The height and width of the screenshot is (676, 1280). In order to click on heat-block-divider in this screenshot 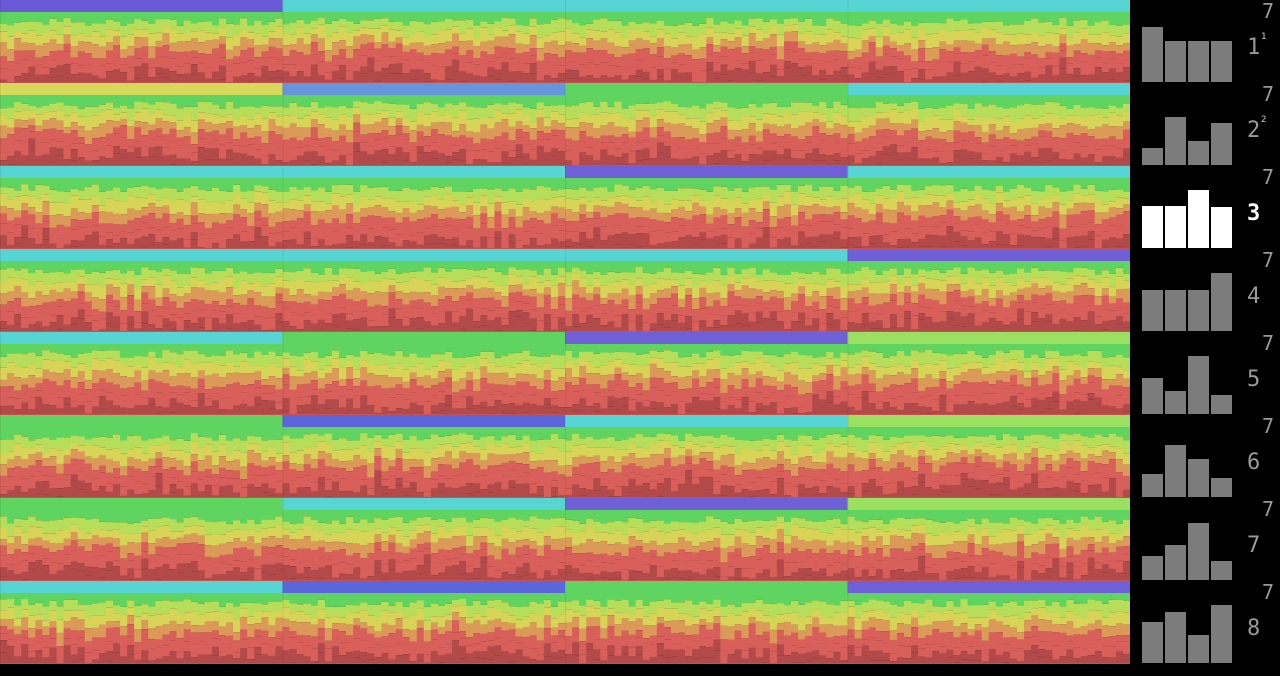, I will do `click(0, 41)`.